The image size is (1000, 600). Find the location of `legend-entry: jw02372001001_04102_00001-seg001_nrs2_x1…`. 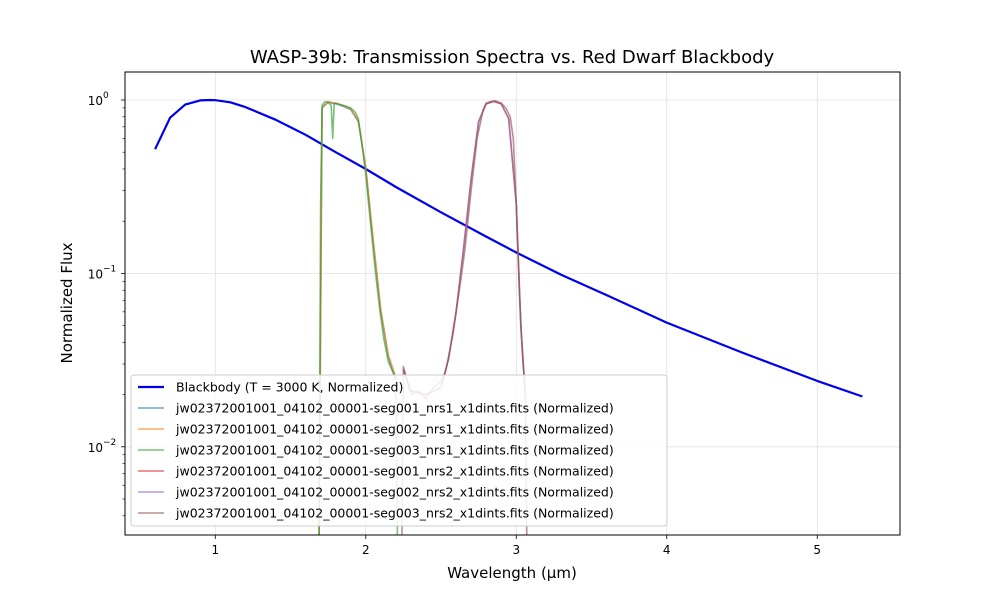

legend-entry: jw02372001001_04102_00001-seg001_nrs2_x1… is located at coordinates (394, 471).